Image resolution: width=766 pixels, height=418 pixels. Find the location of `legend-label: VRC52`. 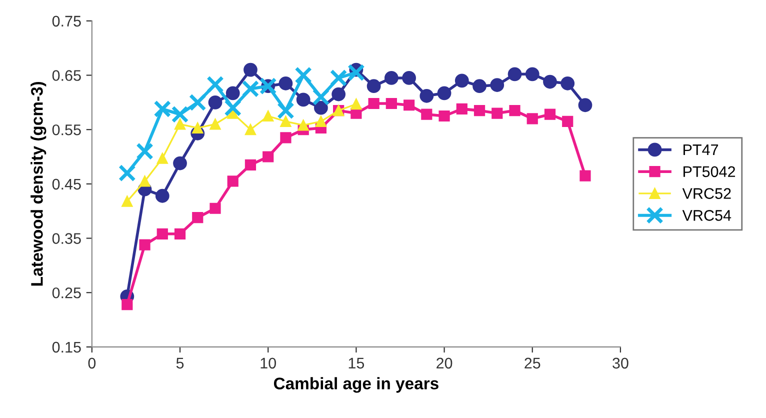

legend-label: VRC52 is located at coordinates (706, 193).